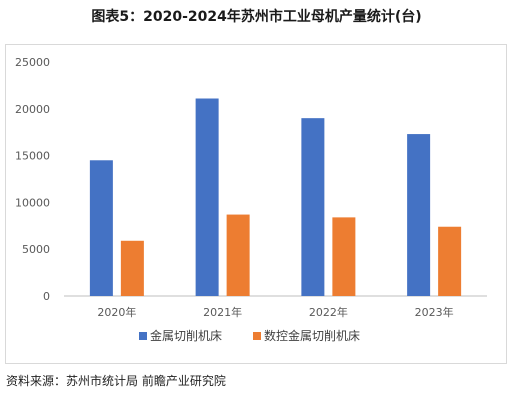 The width and height of the screenshot is (513, 400). What do you see at coordinates (256, 17) in the screenshot?
I see `chart-title: 图表5：2020-2024年苏州市工业母机产量统计(台)` at bounding box center [256, 17].